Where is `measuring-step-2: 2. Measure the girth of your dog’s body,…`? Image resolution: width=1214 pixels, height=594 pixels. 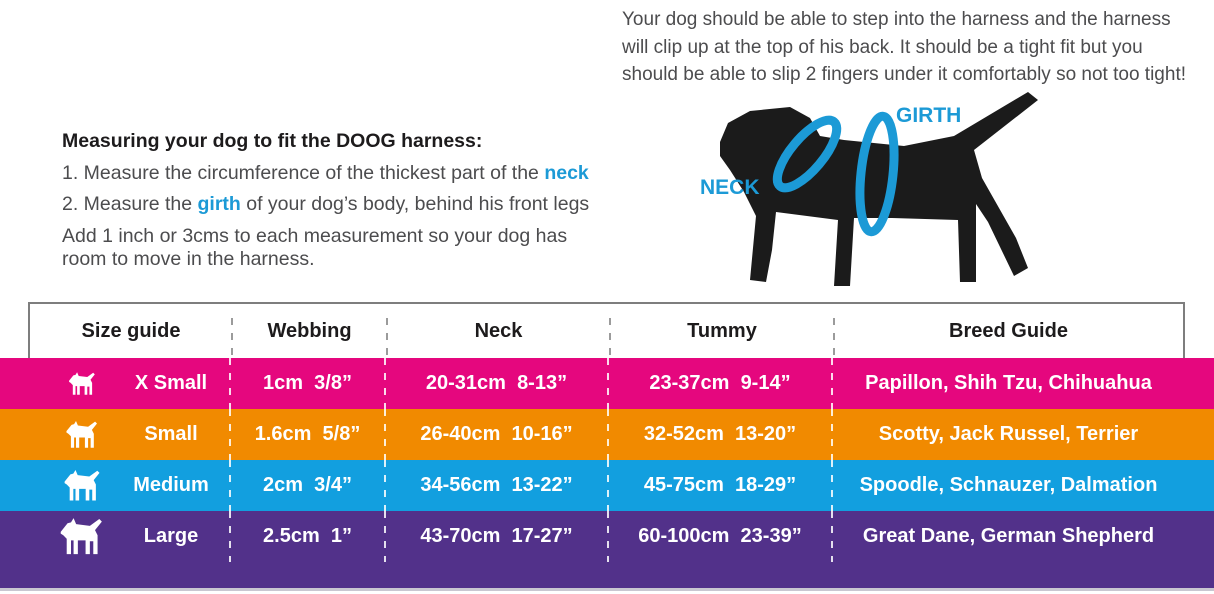
measuring-step-2: 2. Measure the girth of your dog’s body,… is located at coordinates (334, 204).